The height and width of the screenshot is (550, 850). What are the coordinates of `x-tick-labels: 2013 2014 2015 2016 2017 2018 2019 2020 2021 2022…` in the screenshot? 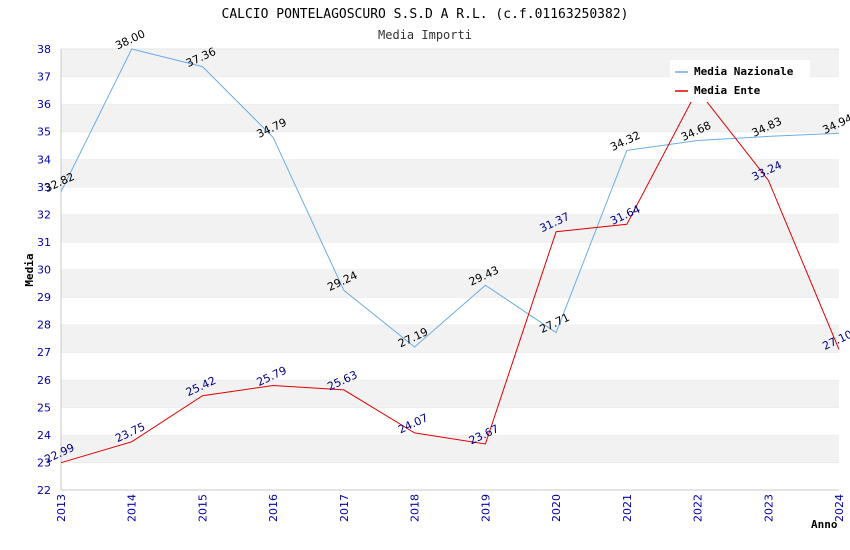 It's located at (450, 508).